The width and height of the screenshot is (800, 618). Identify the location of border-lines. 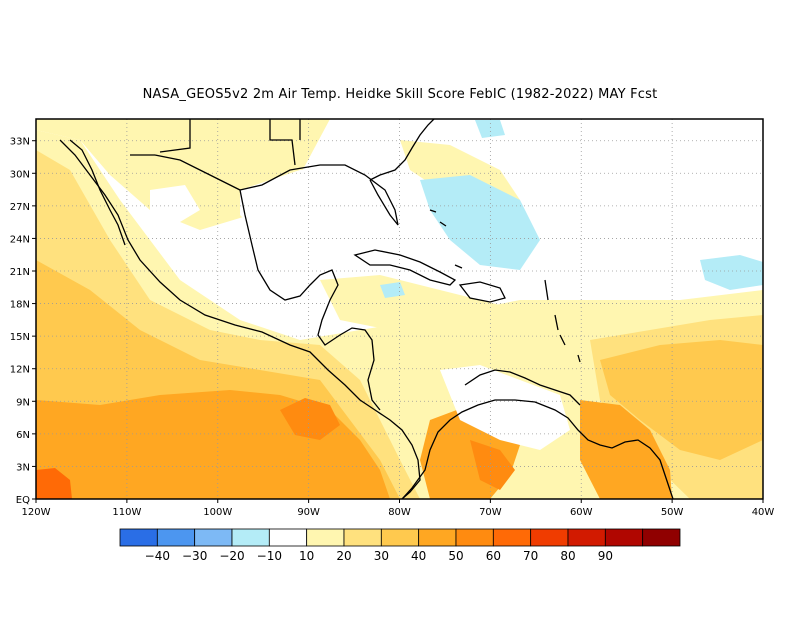
(215, 142).